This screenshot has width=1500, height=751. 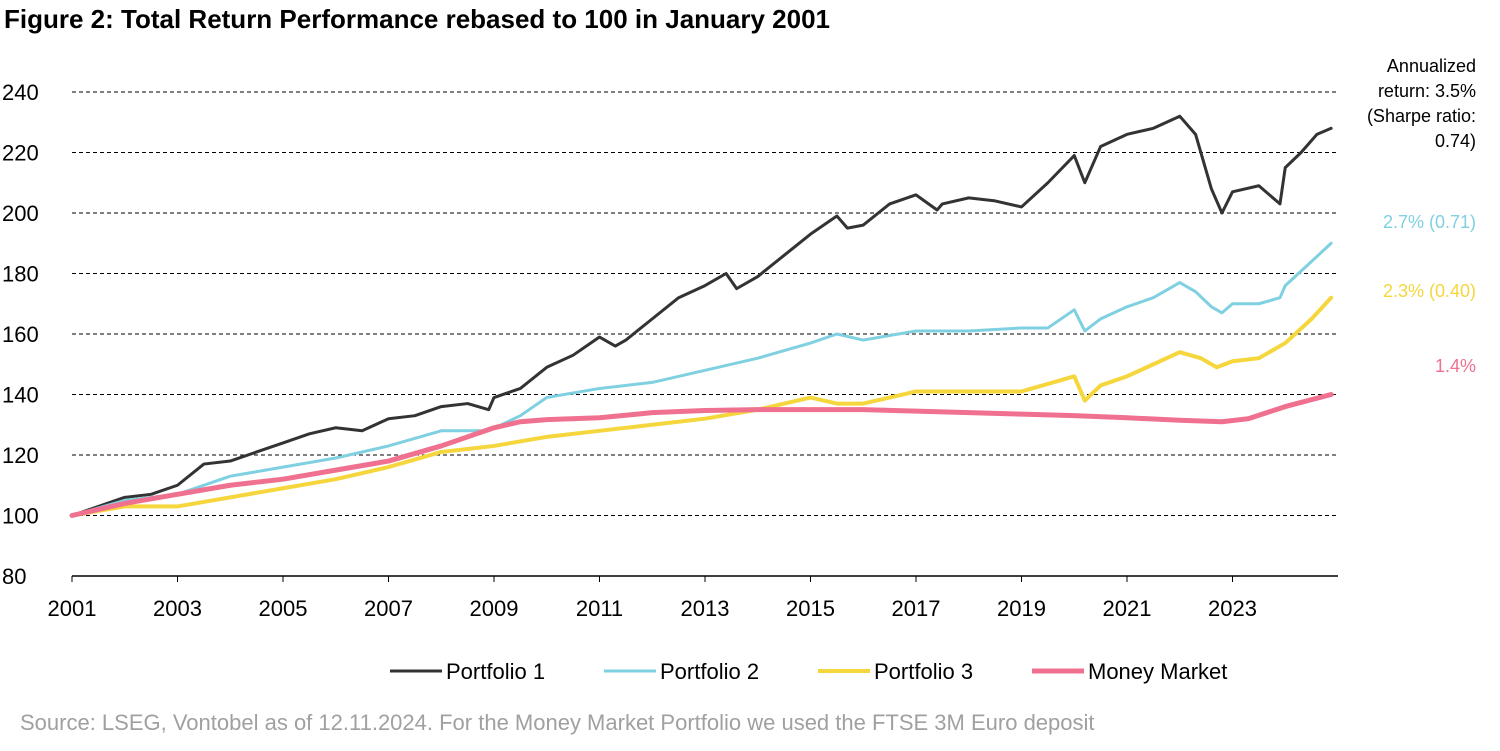 I want to click on legend-label: Portfolio 3, so click(x=923, y=671).